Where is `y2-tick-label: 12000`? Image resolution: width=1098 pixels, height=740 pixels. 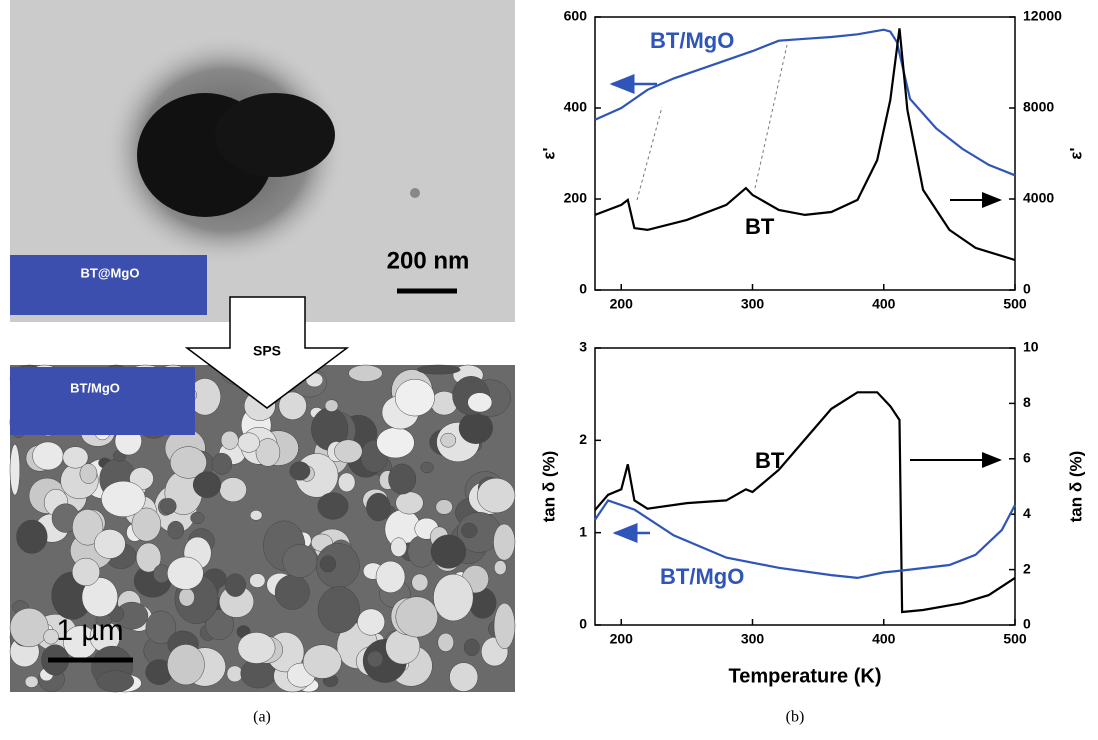 y2-tick-label: 12000 is located at coordinates (1042, 16).